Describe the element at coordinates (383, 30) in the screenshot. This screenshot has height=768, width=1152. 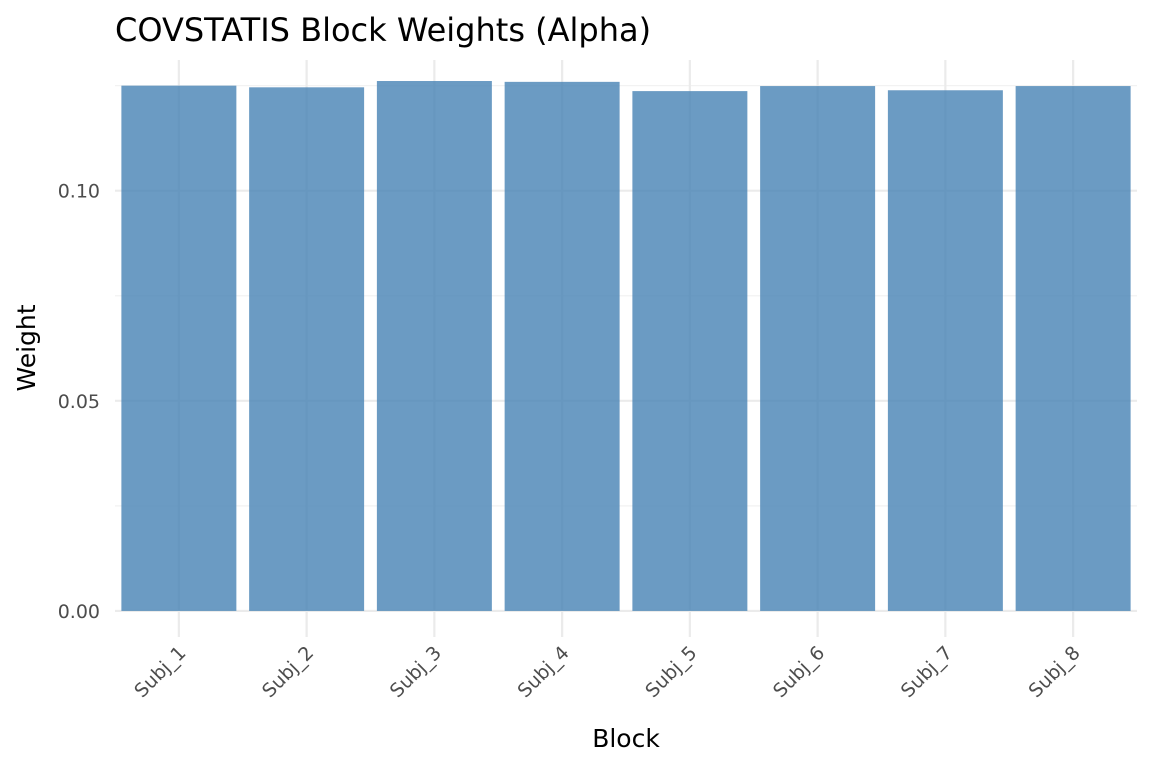
I see `chart-title: COVSTATIS Block Weights (Alpha)` at that location.